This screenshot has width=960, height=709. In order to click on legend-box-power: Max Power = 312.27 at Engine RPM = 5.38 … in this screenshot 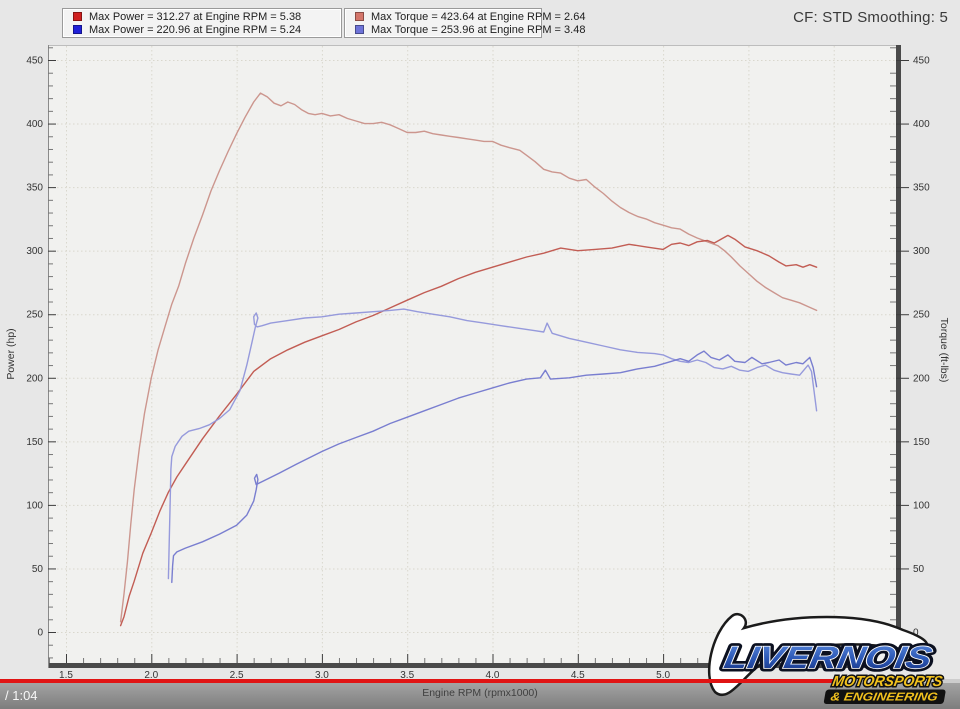, I will do `click(202, 23)`.